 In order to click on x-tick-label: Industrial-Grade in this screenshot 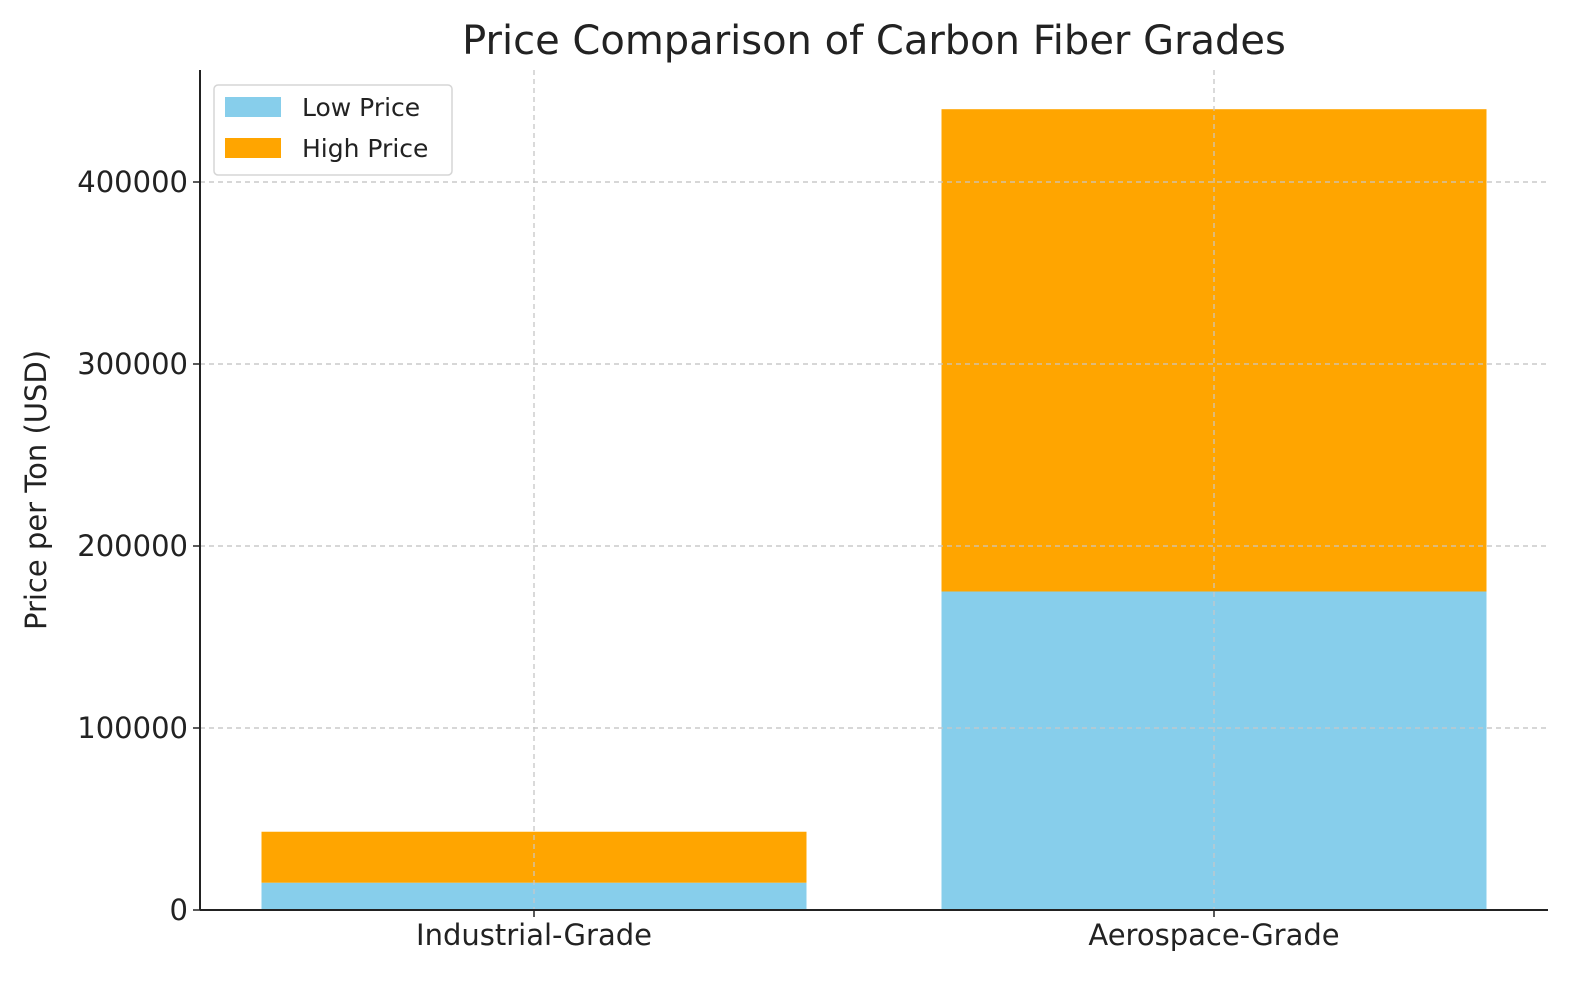, I will do `click(534, 935)`.